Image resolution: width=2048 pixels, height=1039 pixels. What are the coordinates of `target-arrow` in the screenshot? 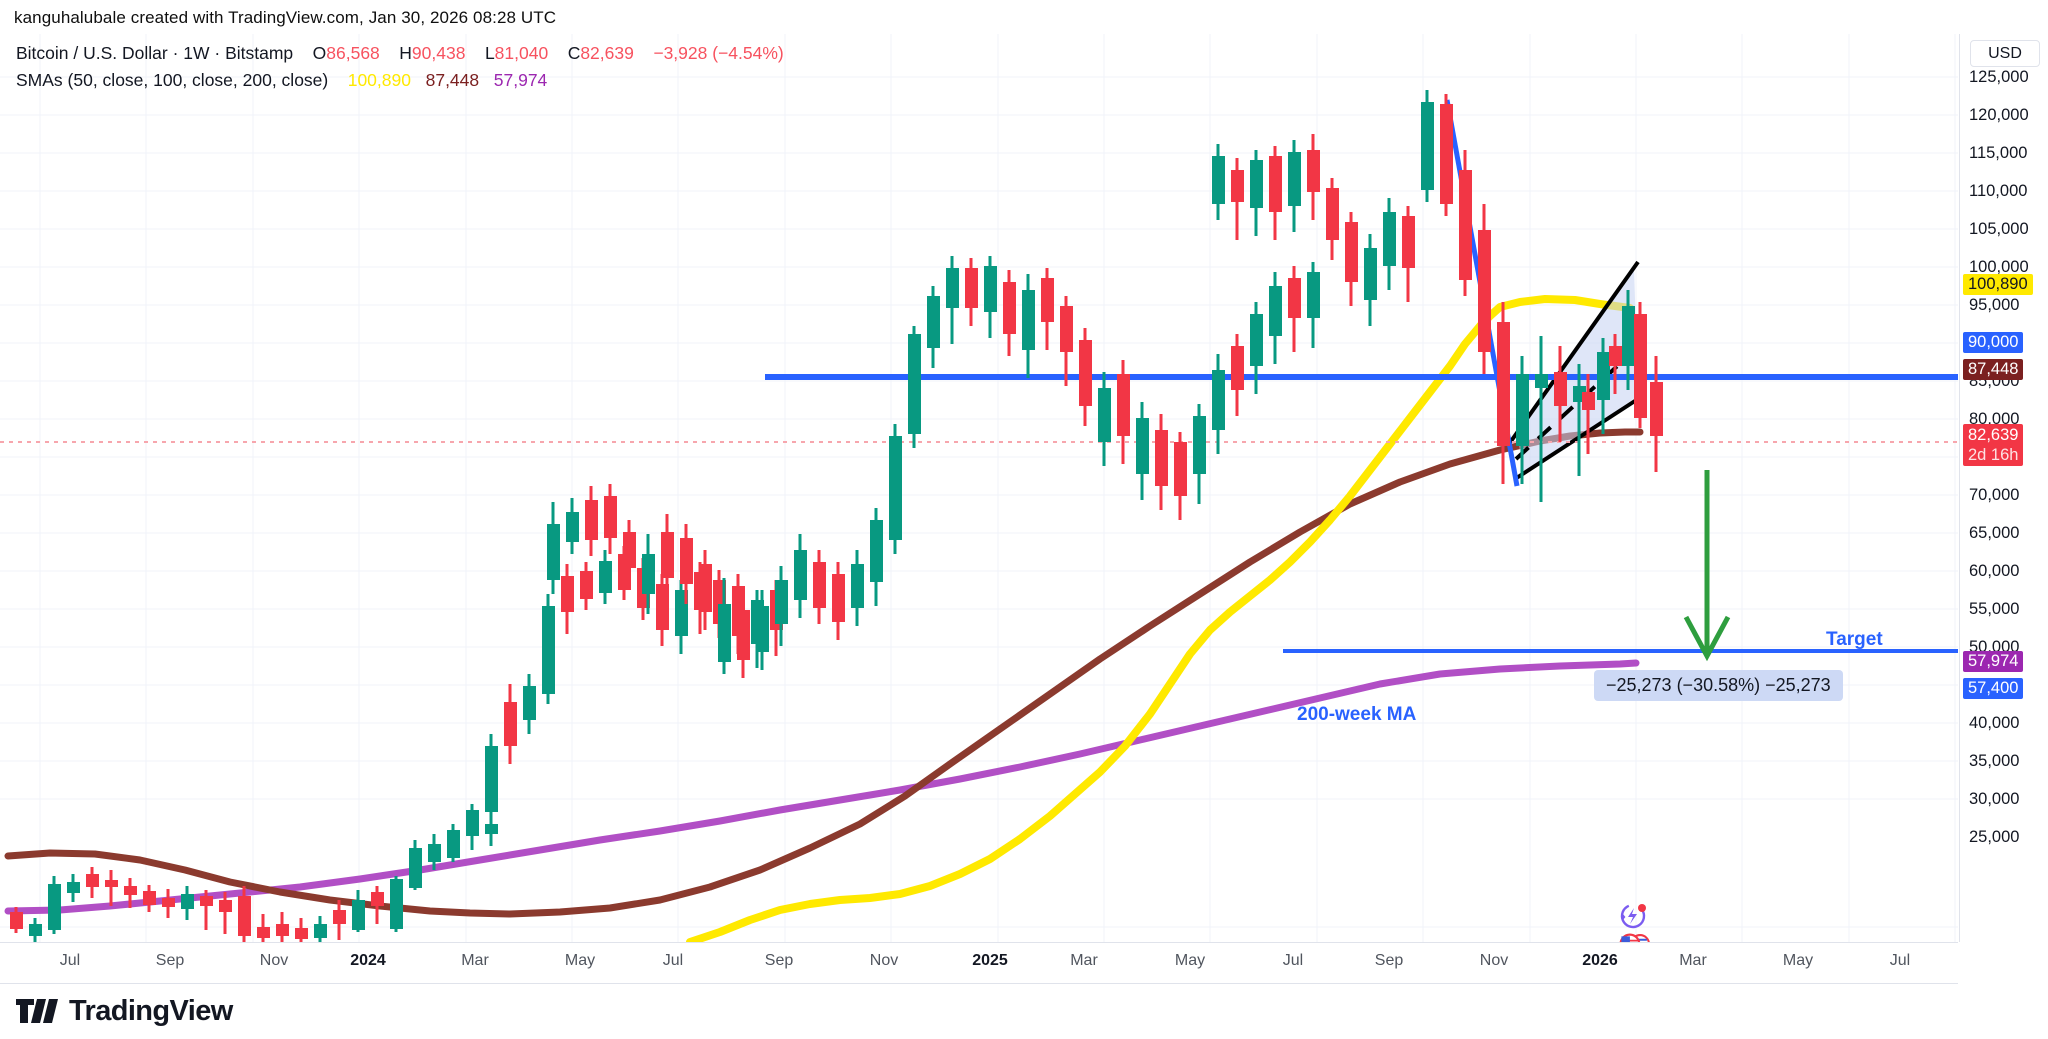 It's located at (1707, 566).